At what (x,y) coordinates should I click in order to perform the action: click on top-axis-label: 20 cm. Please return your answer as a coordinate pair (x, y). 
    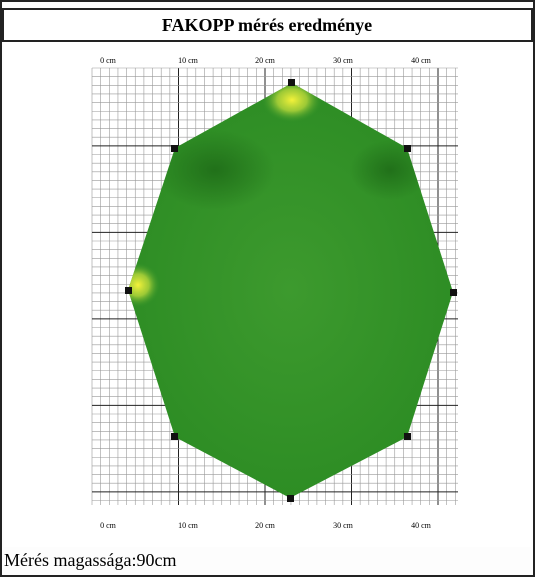
    Looking at the image, I should click on (265, 60).